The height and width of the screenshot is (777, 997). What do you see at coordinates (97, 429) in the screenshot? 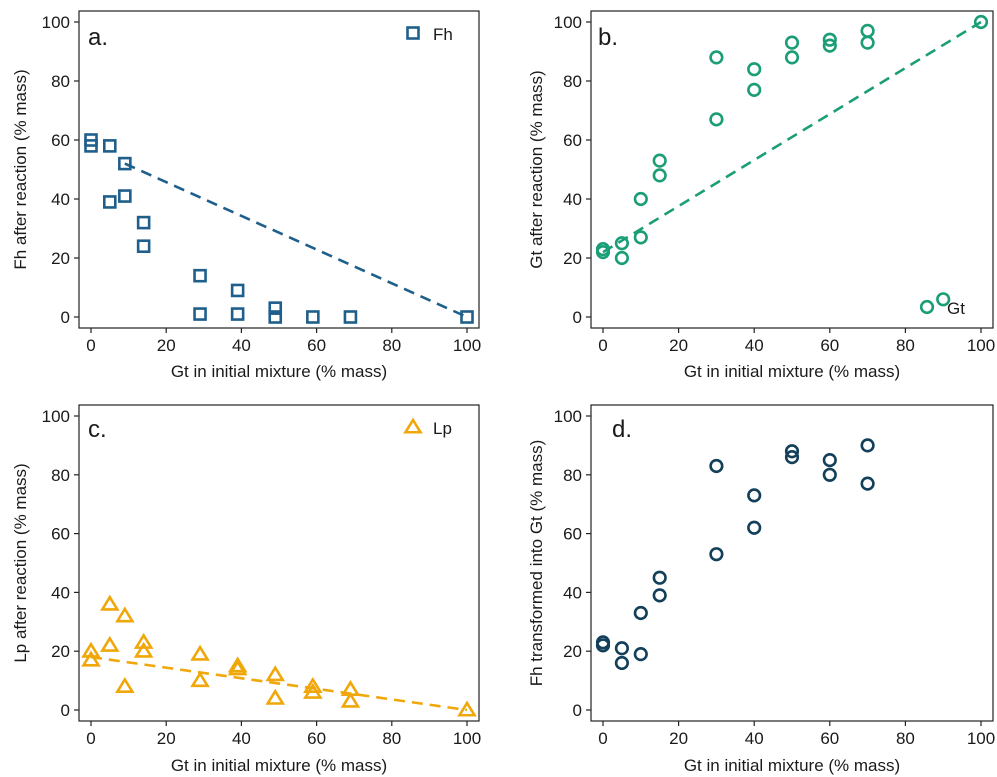
I see `panel-letter: c.` at bounding box center [97, 429].